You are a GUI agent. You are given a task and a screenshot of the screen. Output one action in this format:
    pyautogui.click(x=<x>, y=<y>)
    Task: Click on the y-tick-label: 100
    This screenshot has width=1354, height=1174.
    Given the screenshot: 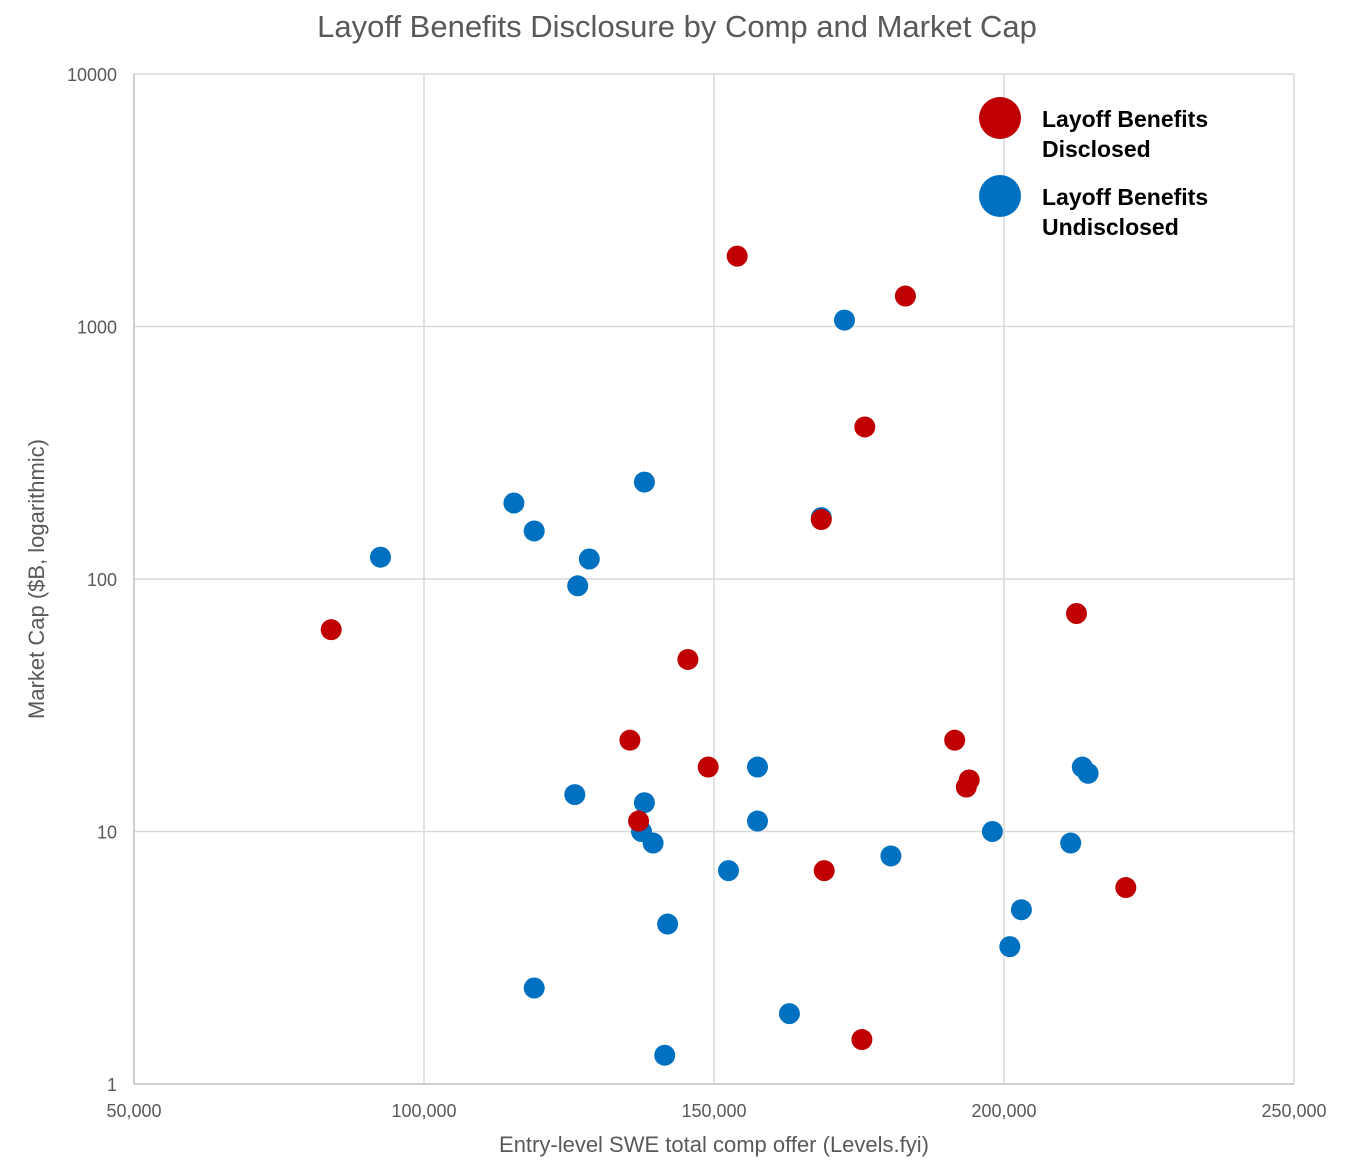 What is the action you would take?
    pyautogui.click(x=102, y=580)
    